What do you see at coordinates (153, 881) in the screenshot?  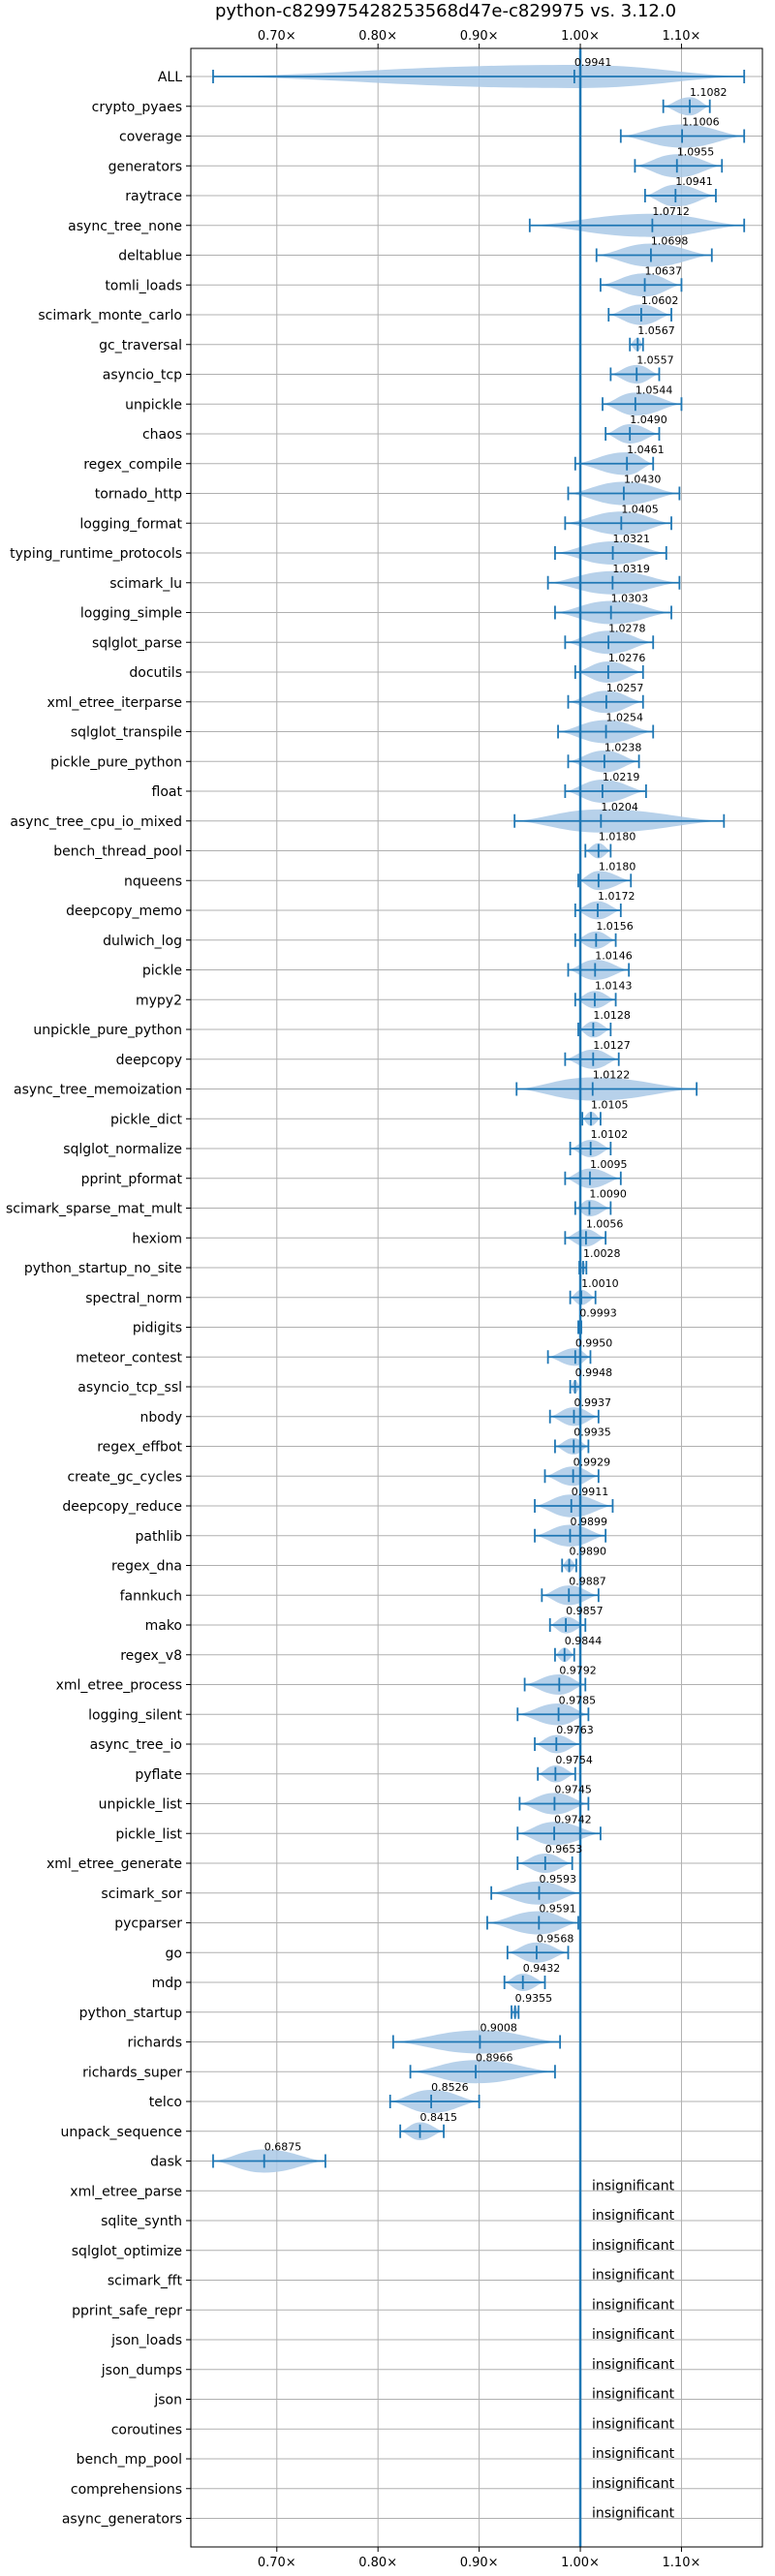 I see `category-label: nqueens` at bounding box center [153, 881].